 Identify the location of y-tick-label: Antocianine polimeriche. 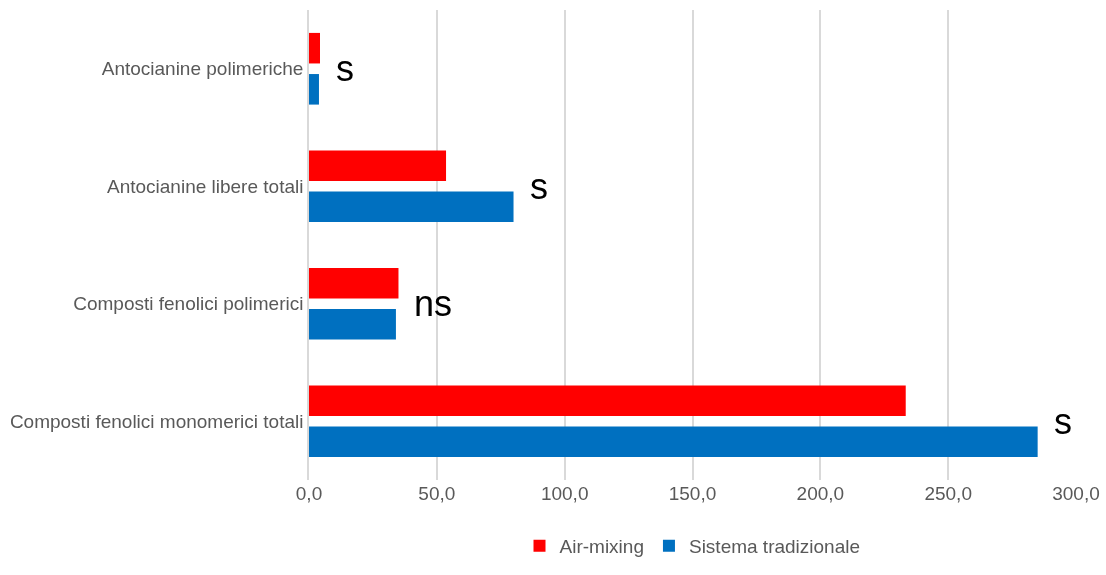
(202, 69).